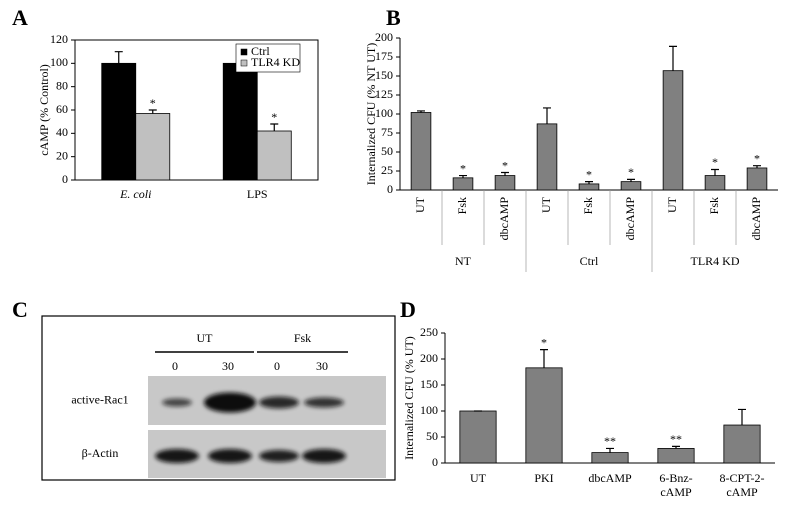  Describe the element at coordinates (257, 194) in the screenshot. I see `x-tick-label: LPS` at that location.